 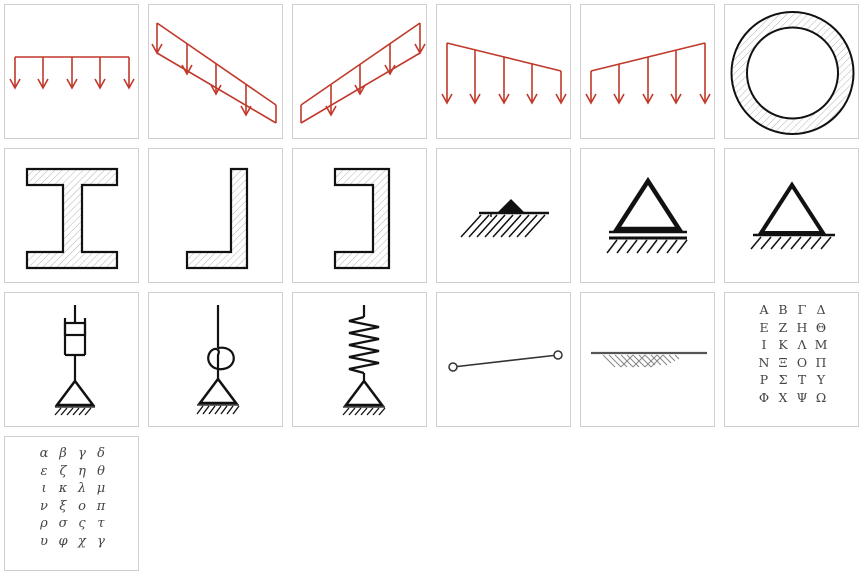 What do you see at coordinates (82, 506) in the screenshot?
I see `greek-letter: ο` at bounding box center [82, 506].